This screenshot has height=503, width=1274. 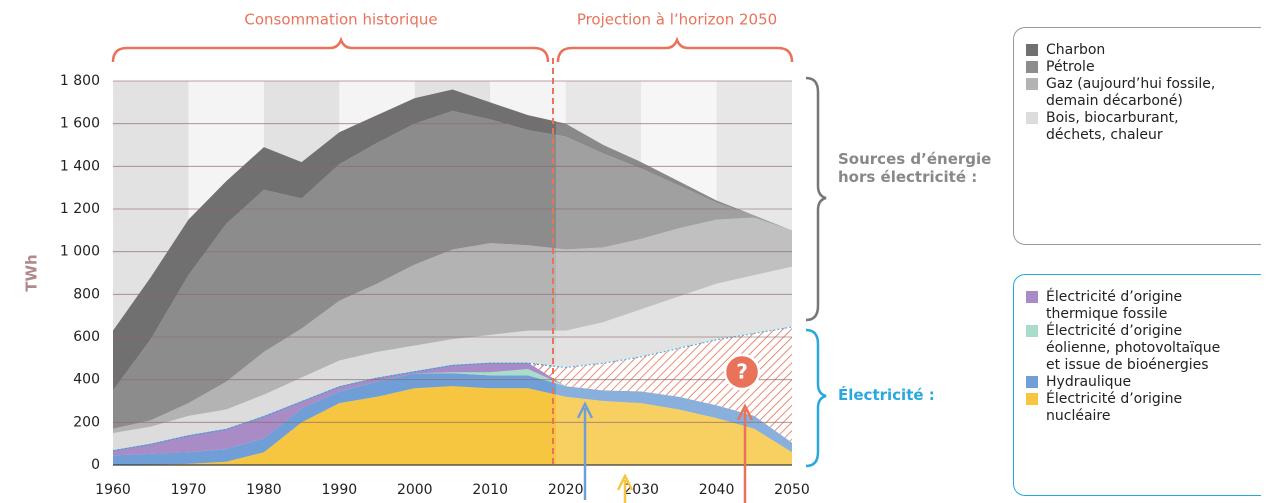 What do you see at coordinates (1112, 126) in the screenshot?
I see `legend-label: Bois, biocarburant, déchets, chaleur` at bounding box center [1112, 126].